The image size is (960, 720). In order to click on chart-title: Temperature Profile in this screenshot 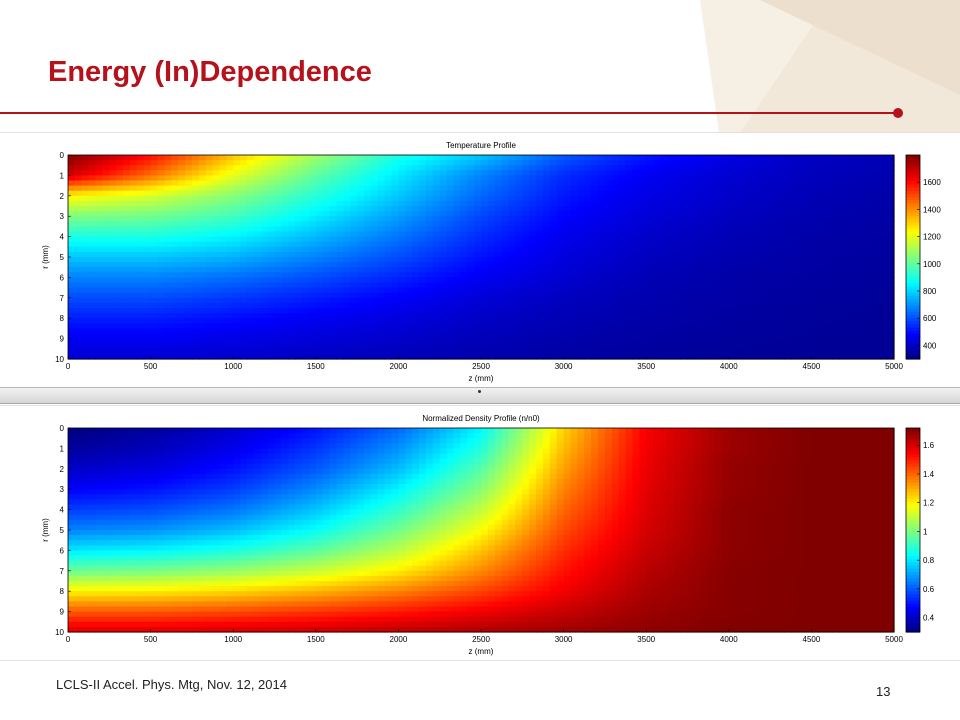, I will do `click(481, 145)`.